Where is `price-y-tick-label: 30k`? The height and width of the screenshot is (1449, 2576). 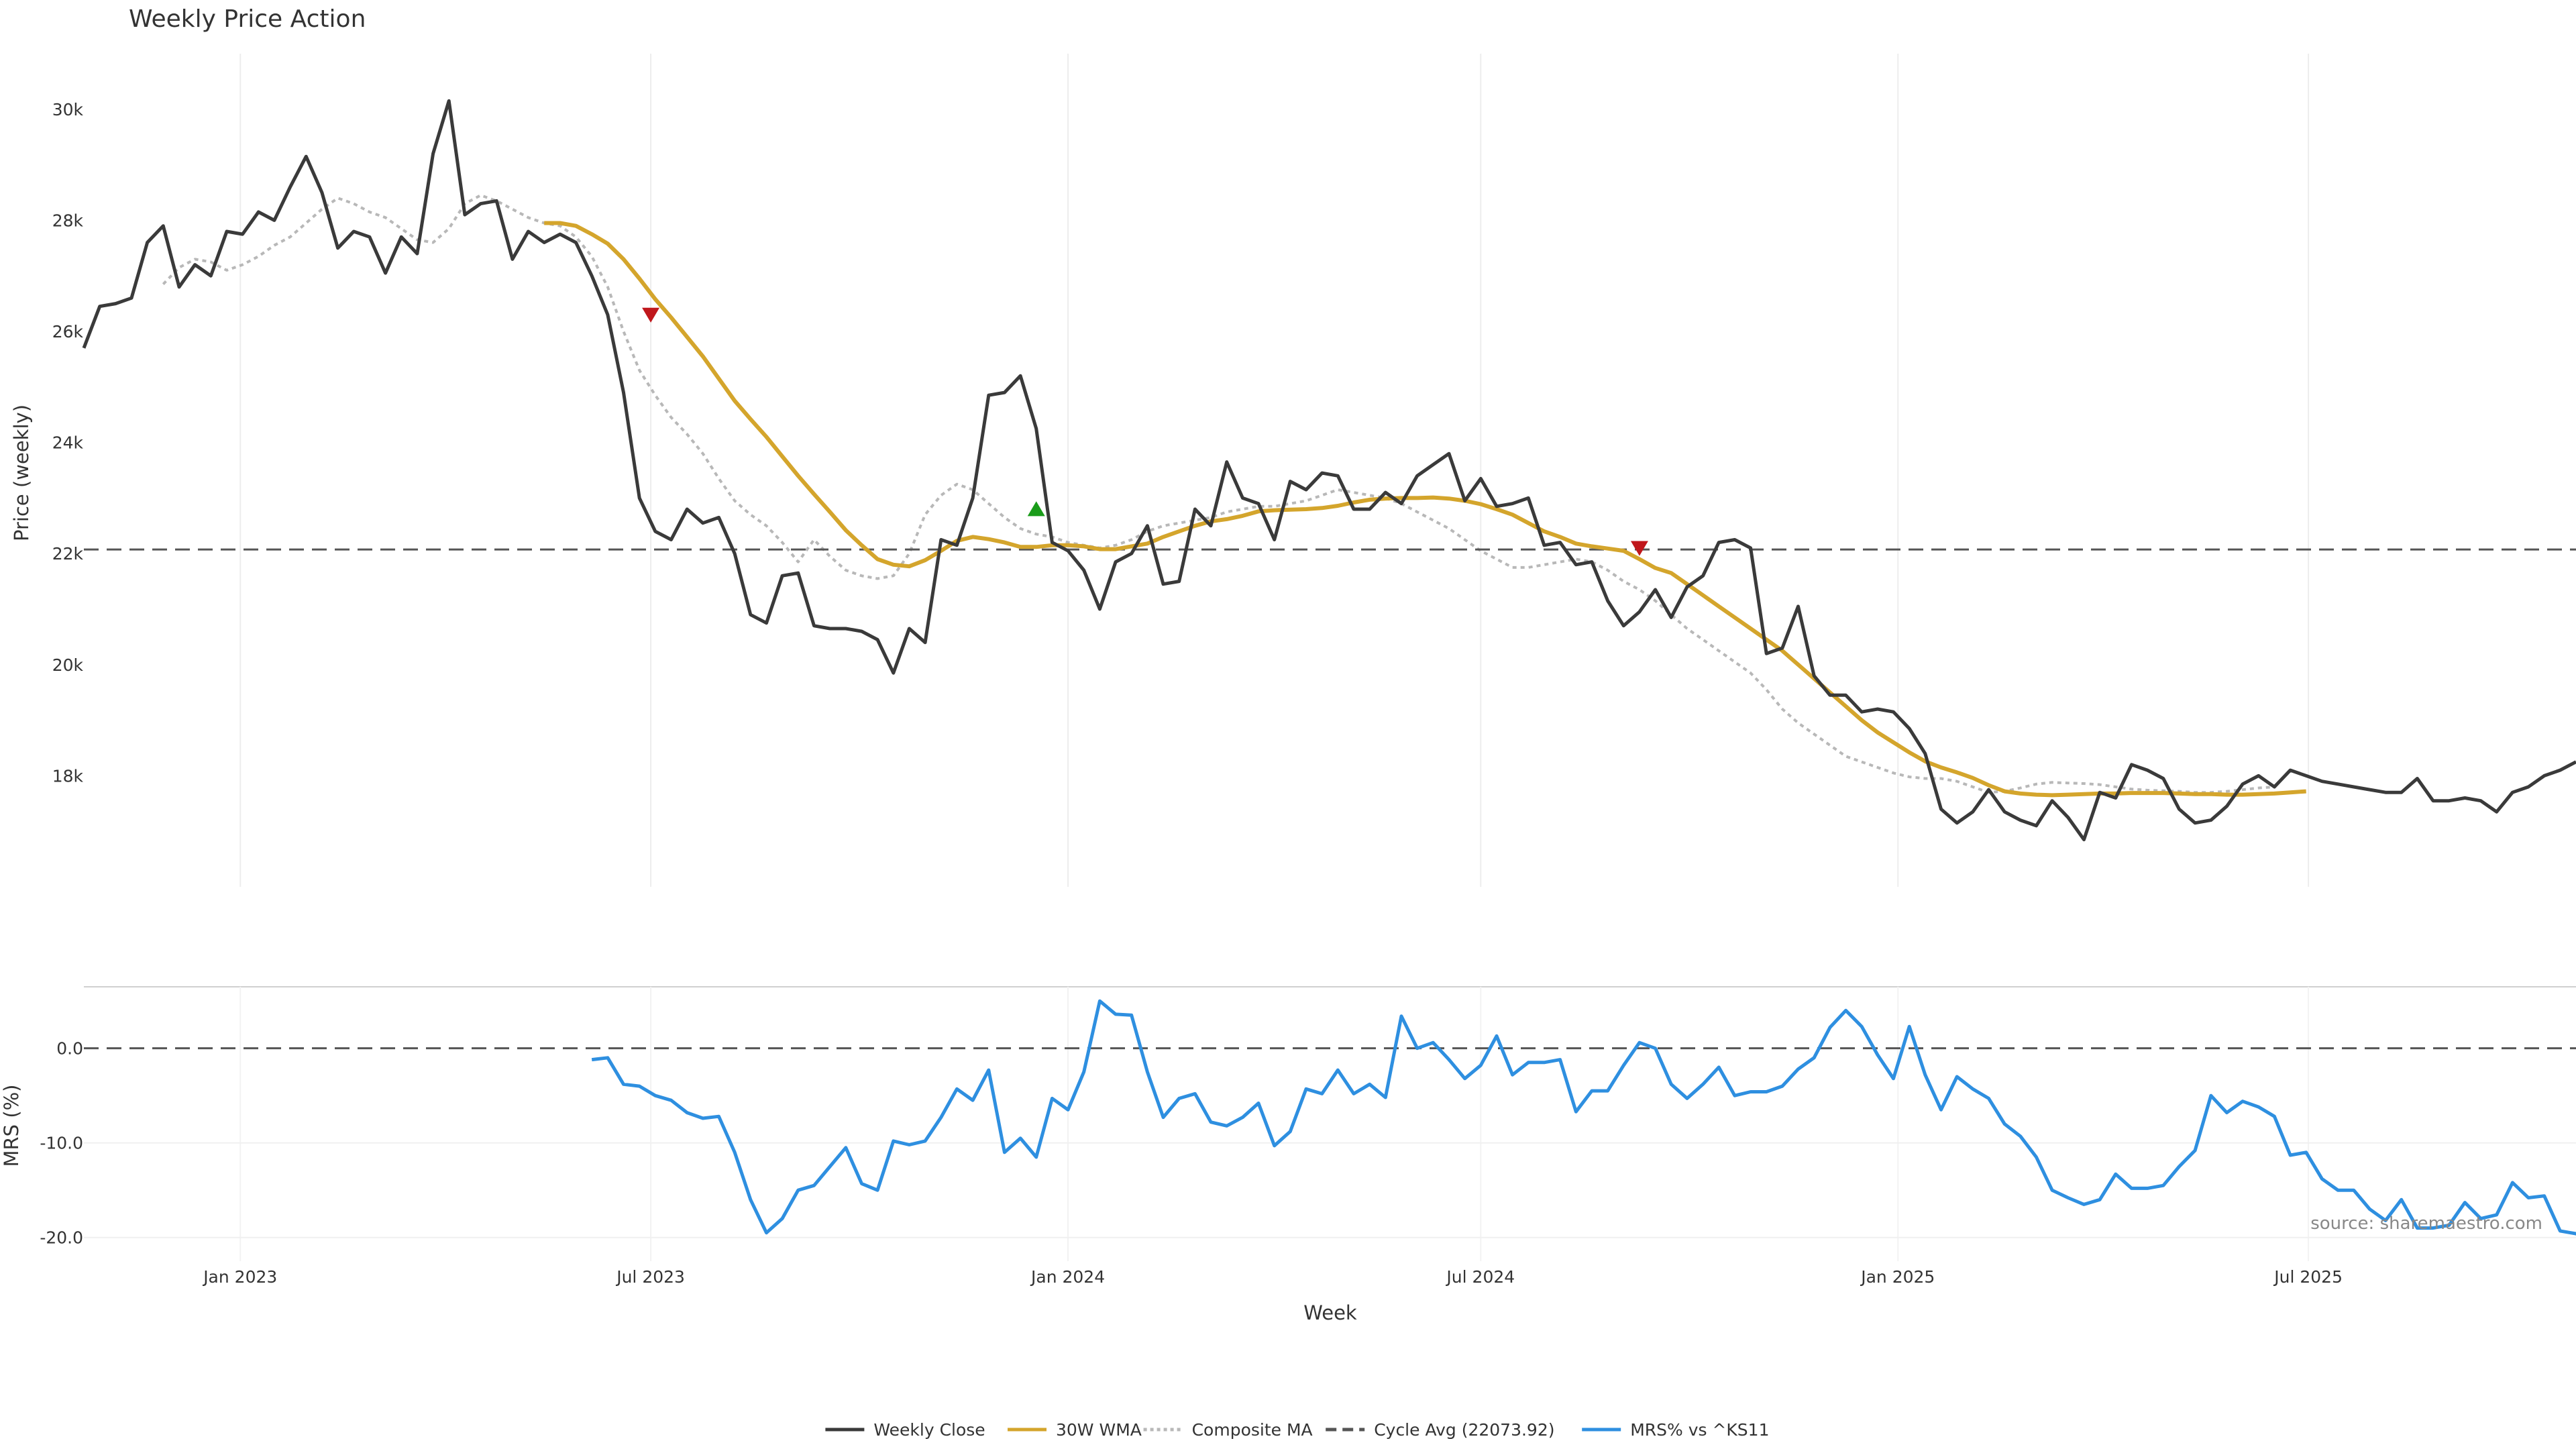 price-y-tick-label: 30k is located at coordinates (68, 109).